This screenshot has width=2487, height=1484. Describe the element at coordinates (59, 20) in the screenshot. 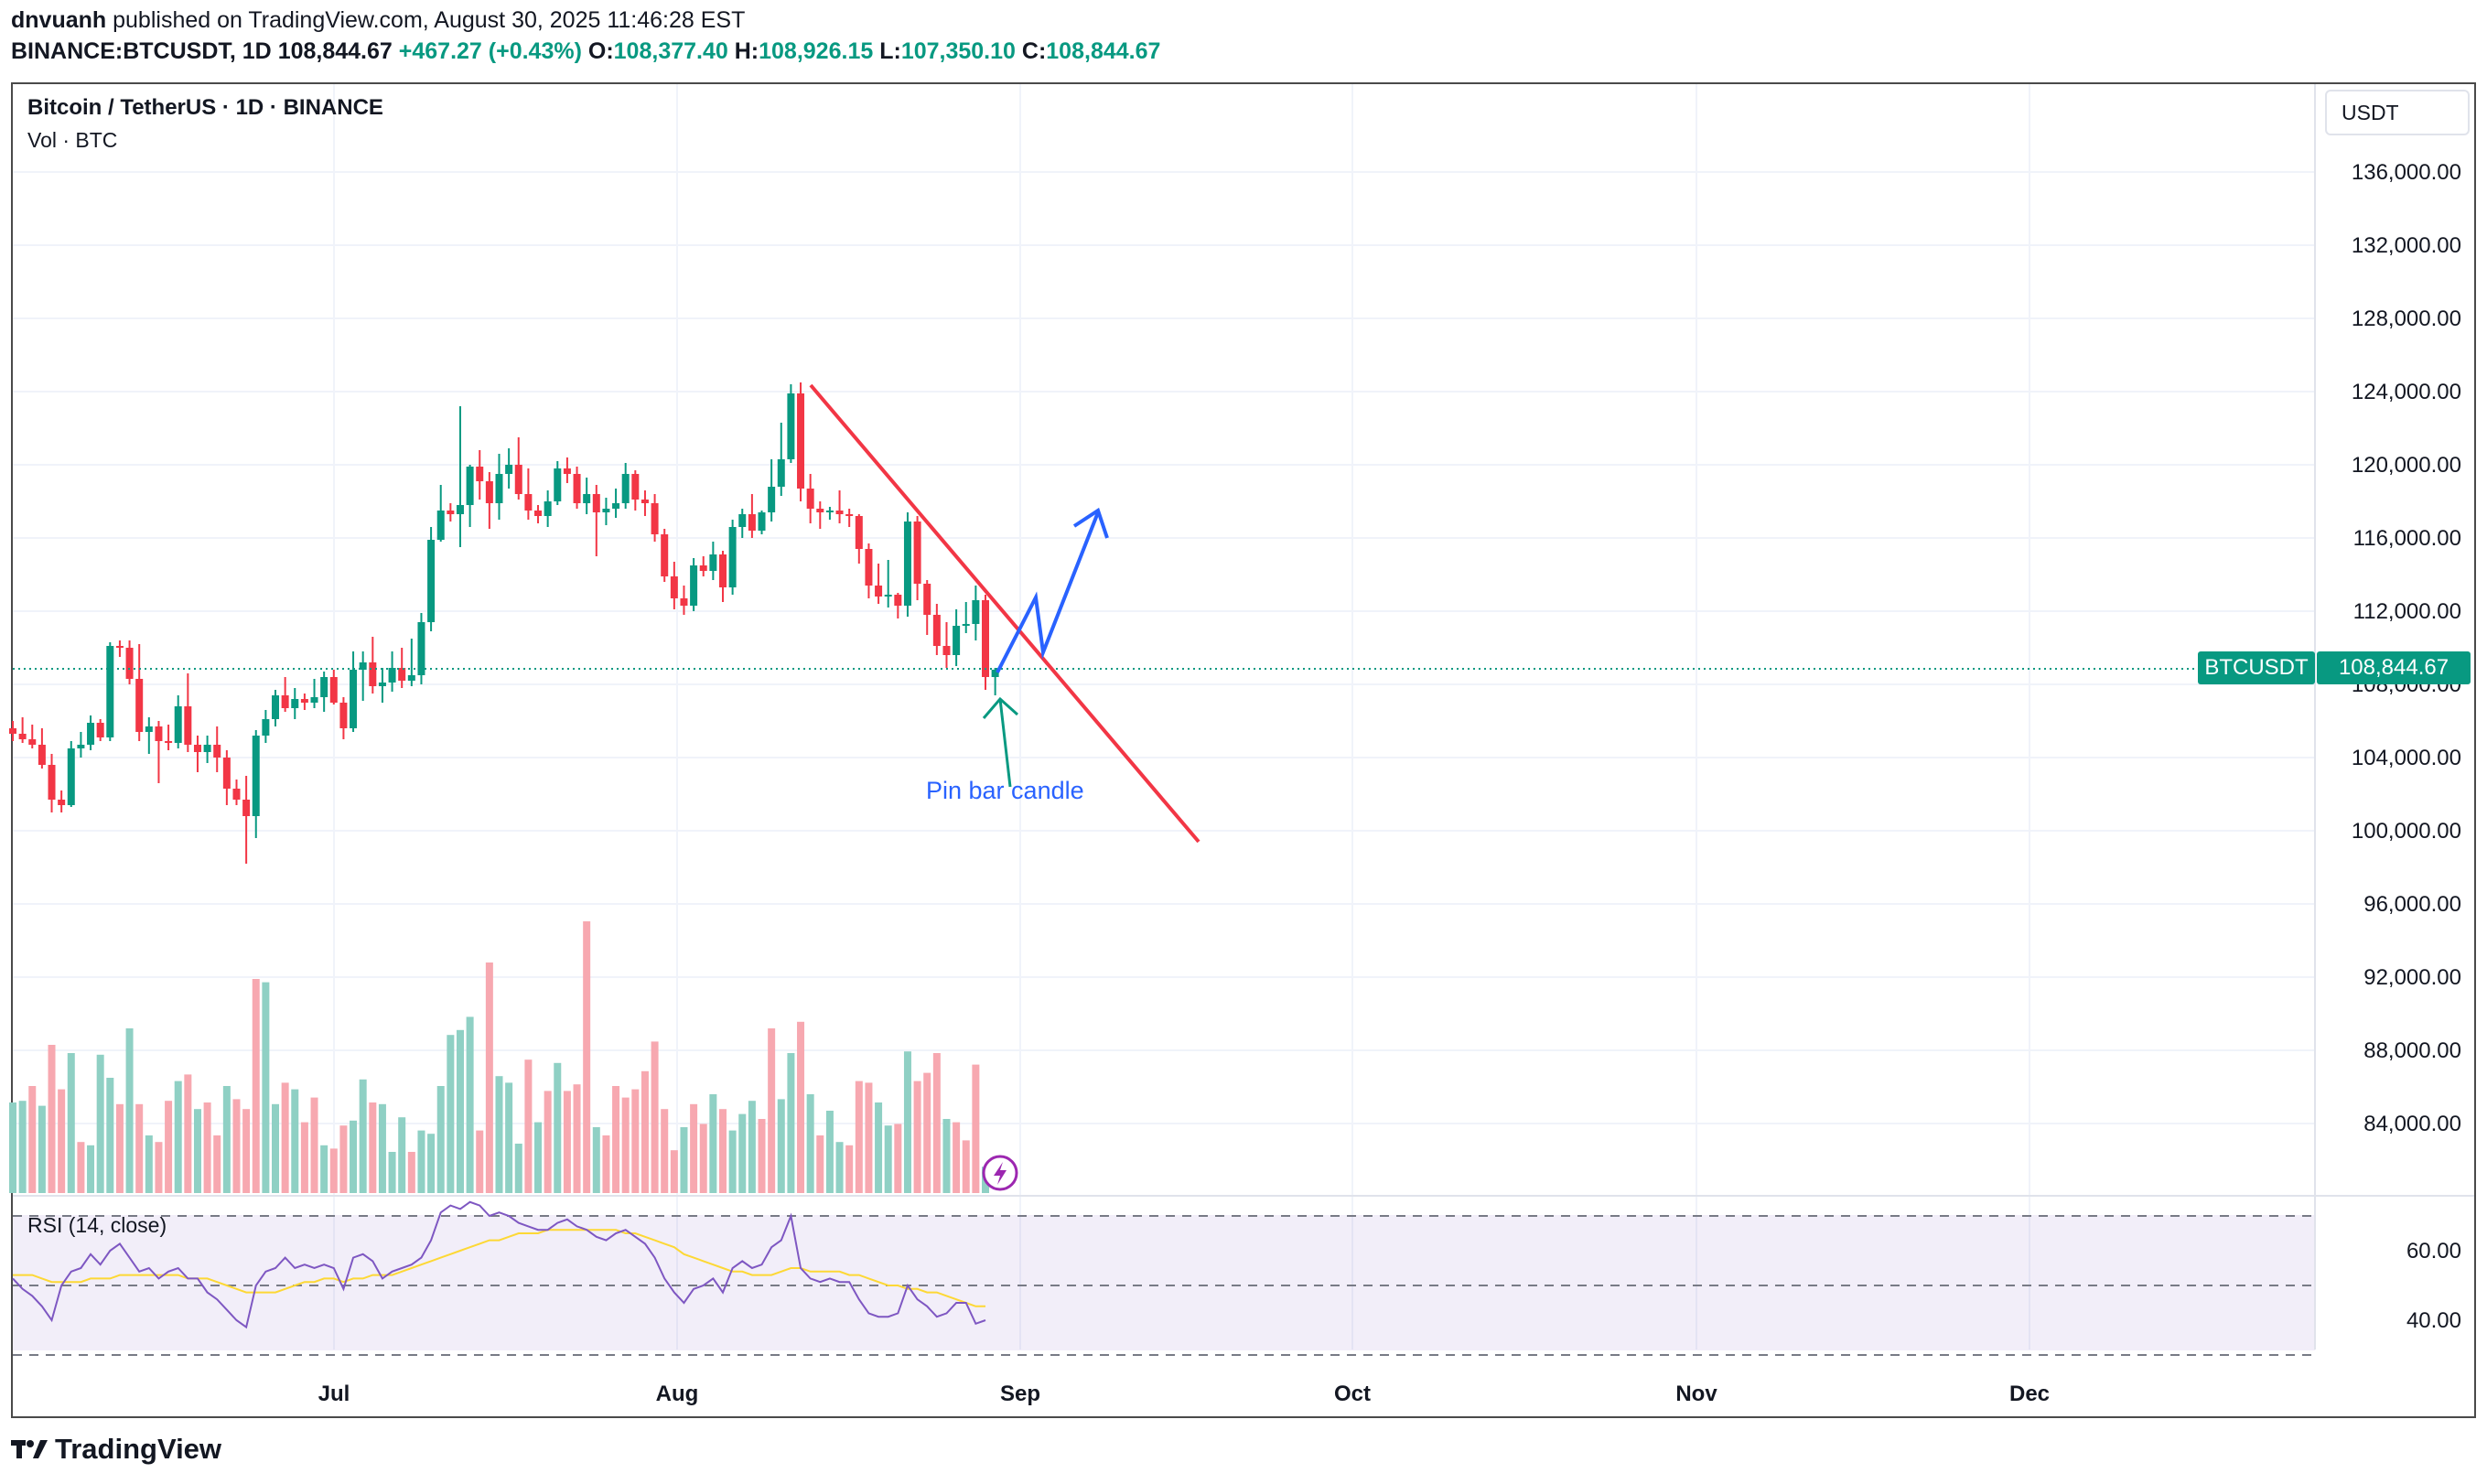

I see `author: dnvuanh` at that location.